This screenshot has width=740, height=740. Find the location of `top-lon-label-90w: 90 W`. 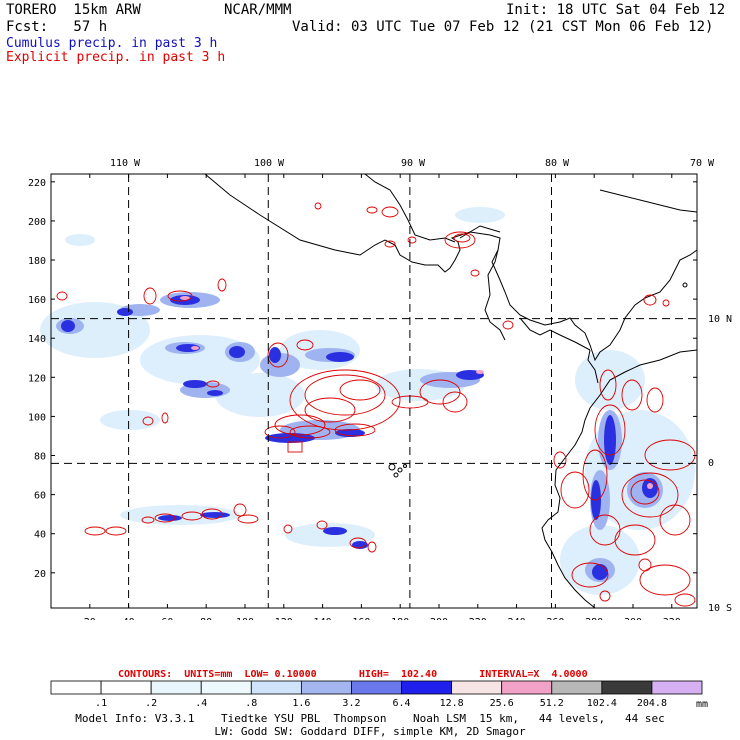

top-lon-label-90w: 90 W is located at coordinates (413, 163).